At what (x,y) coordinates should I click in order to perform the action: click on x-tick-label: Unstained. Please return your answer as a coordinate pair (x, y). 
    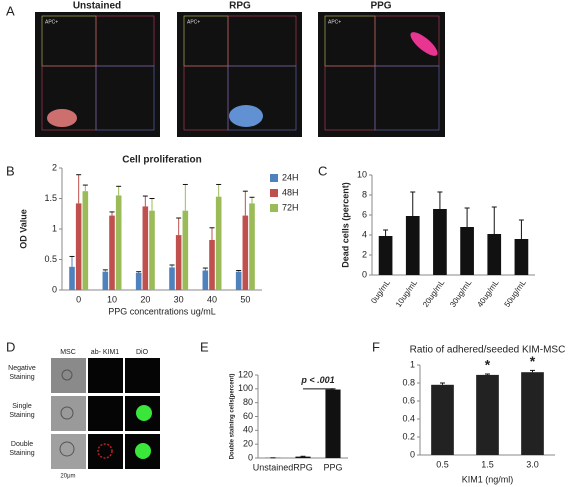
    Looking at the image, I should click on (273, 467).